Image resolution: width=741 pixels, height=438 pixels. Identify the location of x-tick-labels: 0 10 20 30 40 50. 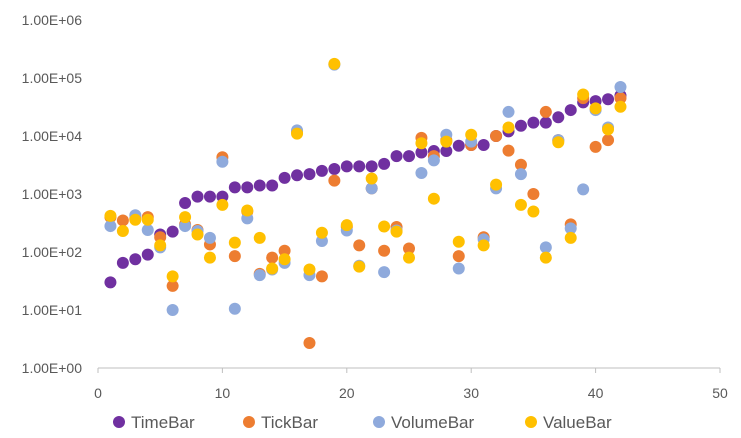
(411, 393).